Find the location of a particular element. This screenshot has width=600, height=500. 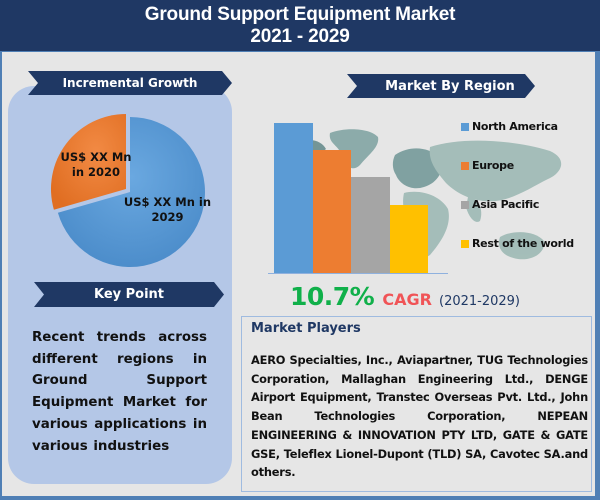

market-by-region-label: Market By Region is located at coordinates (450, 86).